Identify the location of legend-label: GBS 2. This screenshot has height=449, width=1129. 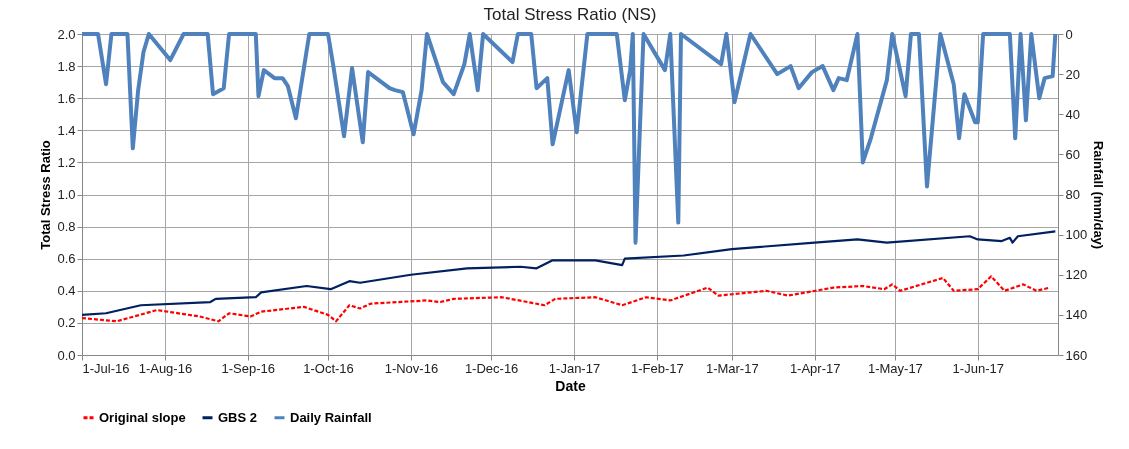
(238, 417).